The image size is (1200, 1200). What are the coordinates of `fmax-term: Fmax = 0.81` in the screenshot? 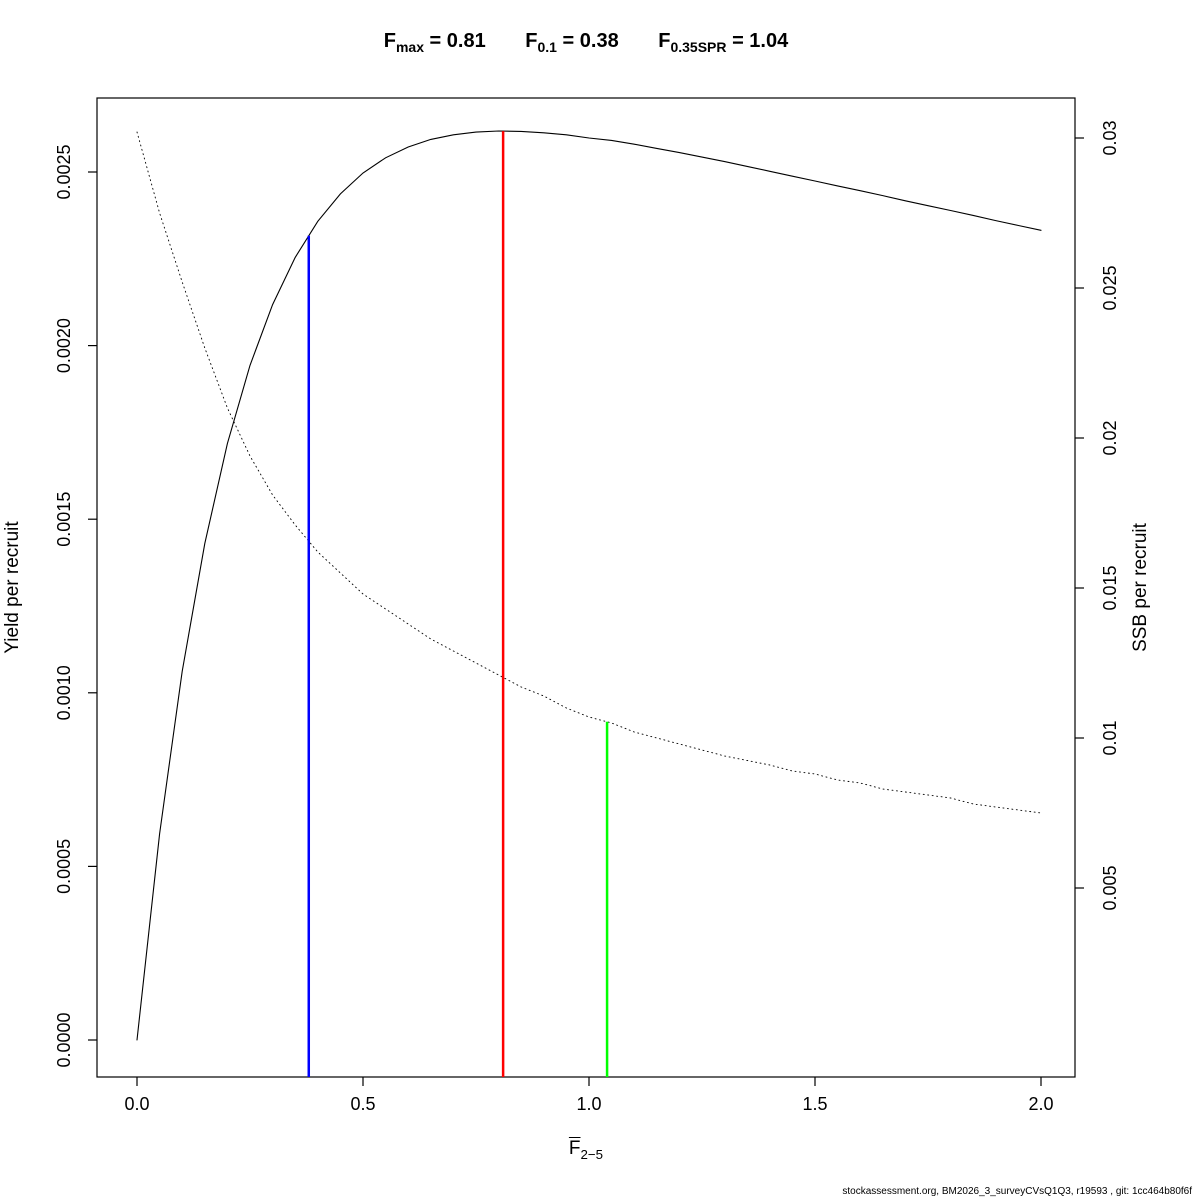 It's located at (434, 42).